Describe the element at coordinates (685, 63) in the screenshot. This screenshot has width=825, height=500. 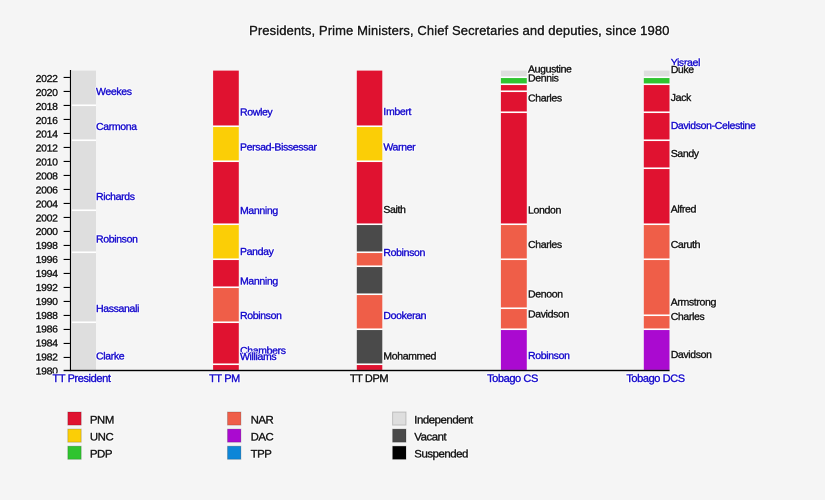
I see `svg-text: Yisrael` at that location.